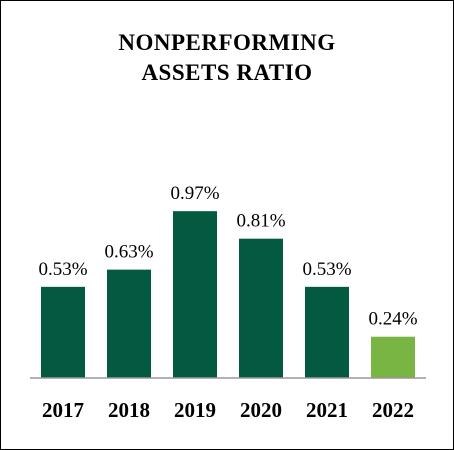 This screenshot has height=450, width=454. What do you see at coordinates (326, 269) in the screenshot?
I see `value-label-2021: 0.53%` at bounding box center [326, 269].